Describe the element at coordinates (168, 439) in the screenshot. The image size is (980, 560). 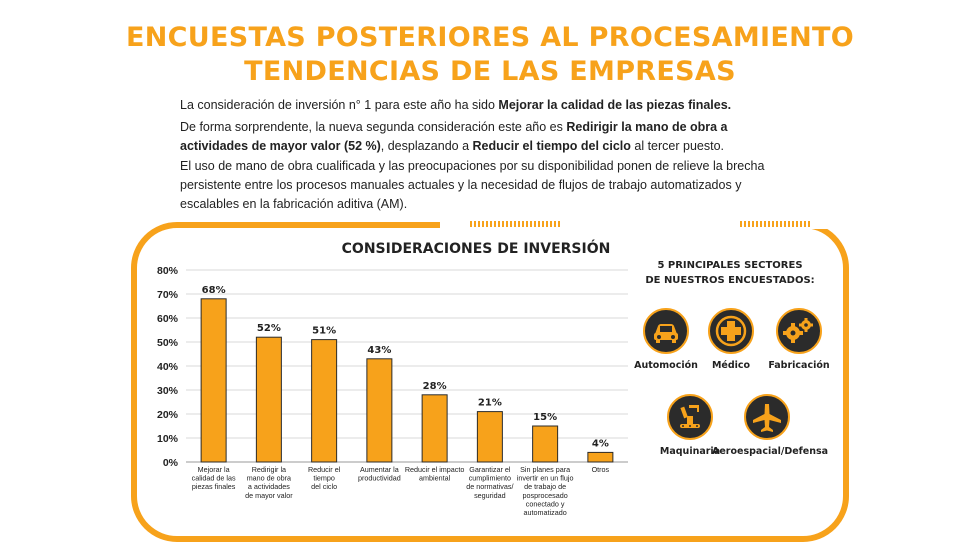
I see `y-tick-label: 10%` at that location.